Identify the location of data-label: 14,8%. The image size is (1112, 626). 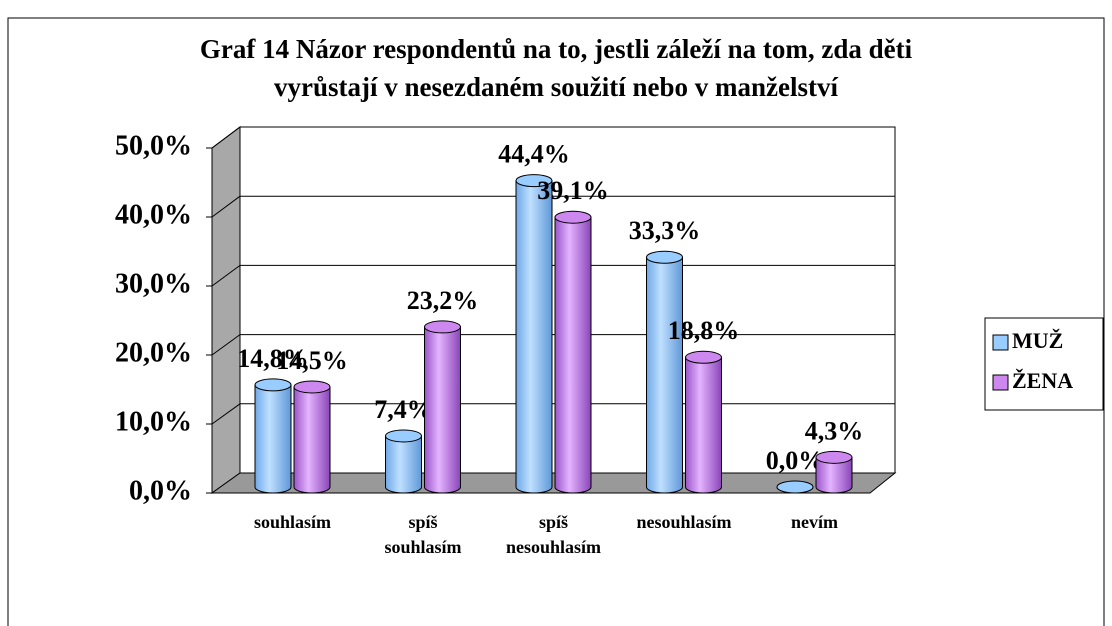
(273, 358).